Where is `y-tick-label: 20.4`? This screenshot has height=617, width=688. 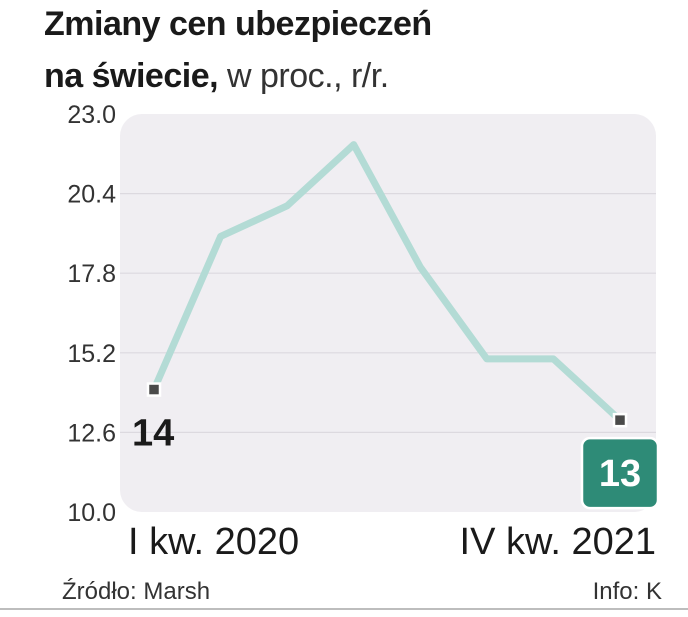
y-tick-label: 20.4 is located at coordinates (91, 195).